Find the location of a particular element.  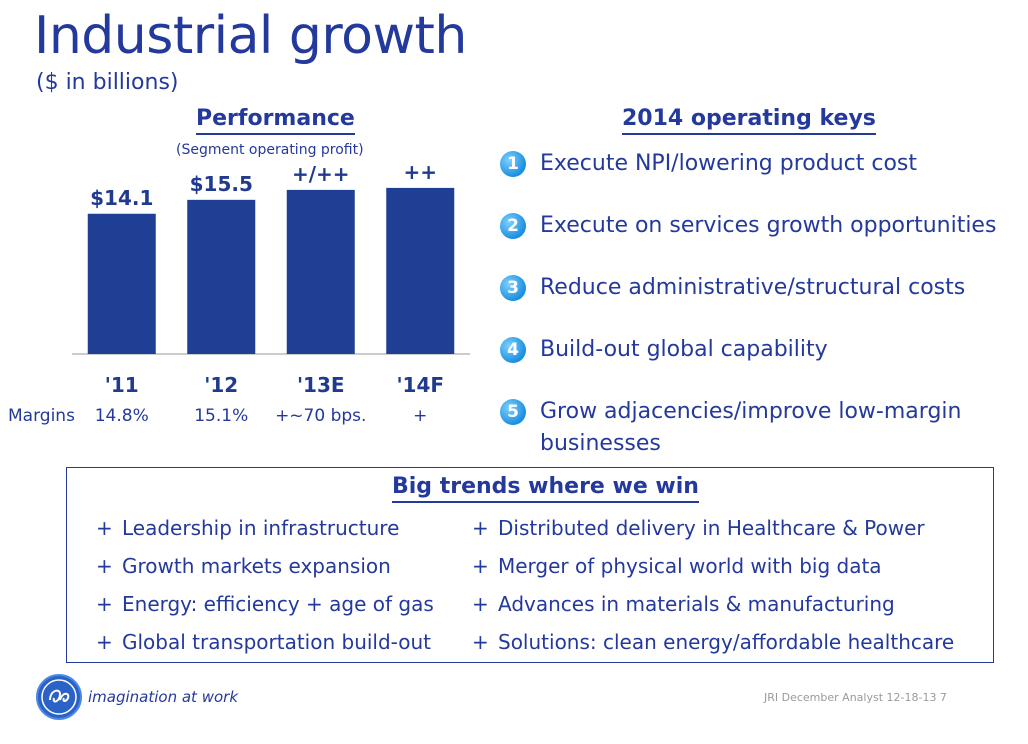

category-label-3: '14F is located at coordinates (420, 385).